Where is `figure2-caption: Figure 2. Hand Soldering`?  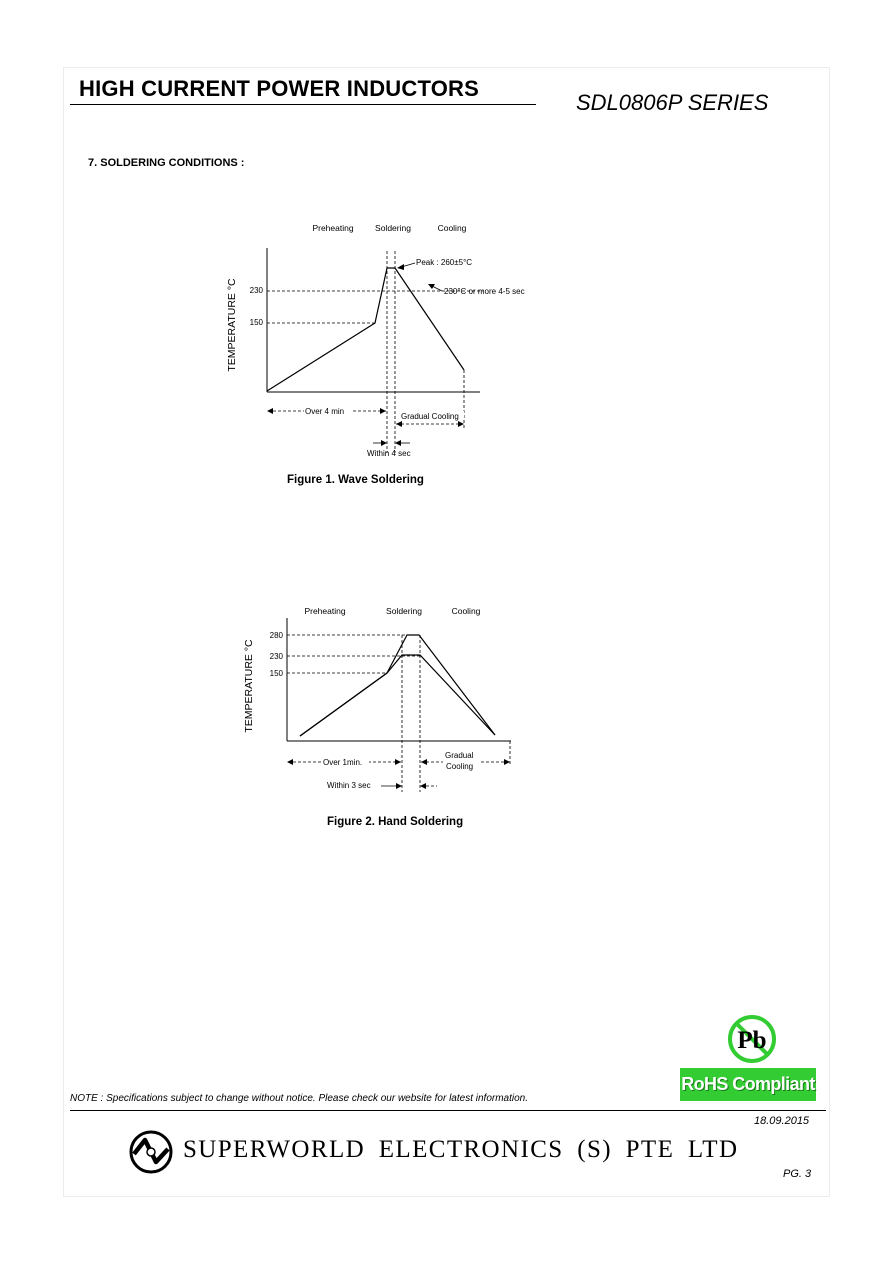
figure2-caption: Figure 2. Hand Soldering is located at coordinates (395, 822).